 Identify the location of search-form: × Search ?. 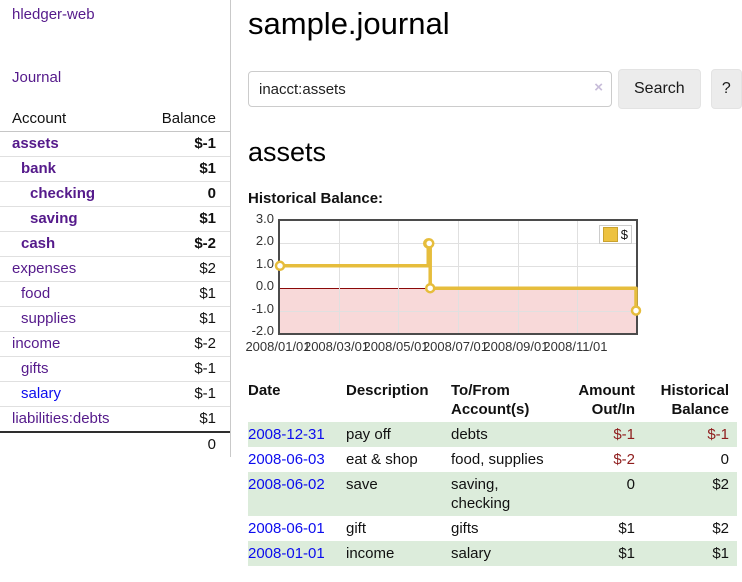
(495, 89).